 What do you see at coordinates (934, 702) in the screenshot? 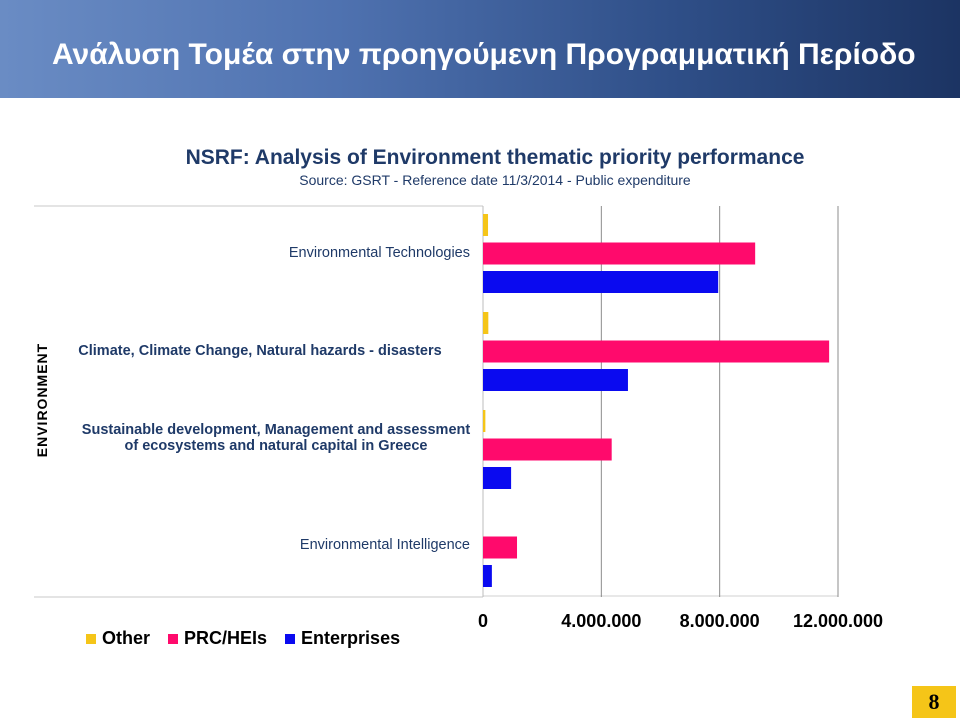
I see `page-number: 8` at bounding box center [934, 702].